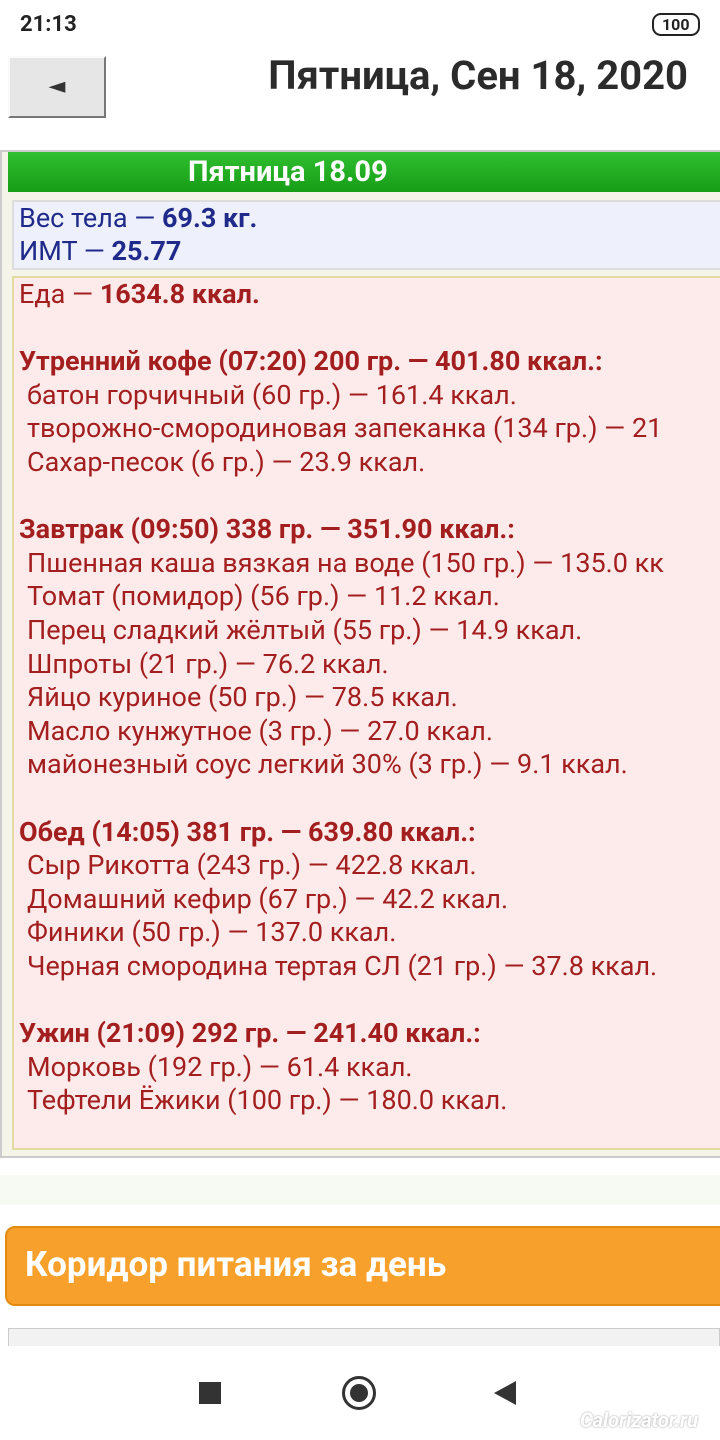 This screenshot has width=720, height=1440. I want to click on page-title: Пятница, Сен 18, 2020, so click(478, 75).